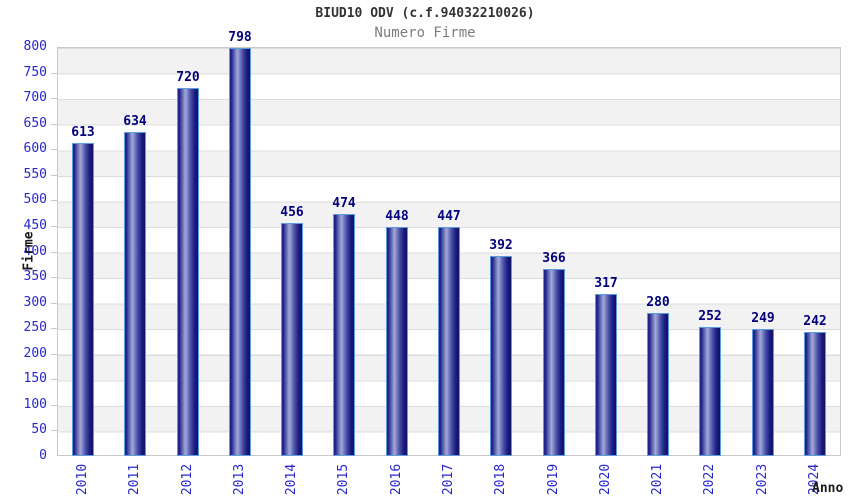 The height and width of the screenshot is (500, 850). I want to click on bar-2014, so click(292, 339).